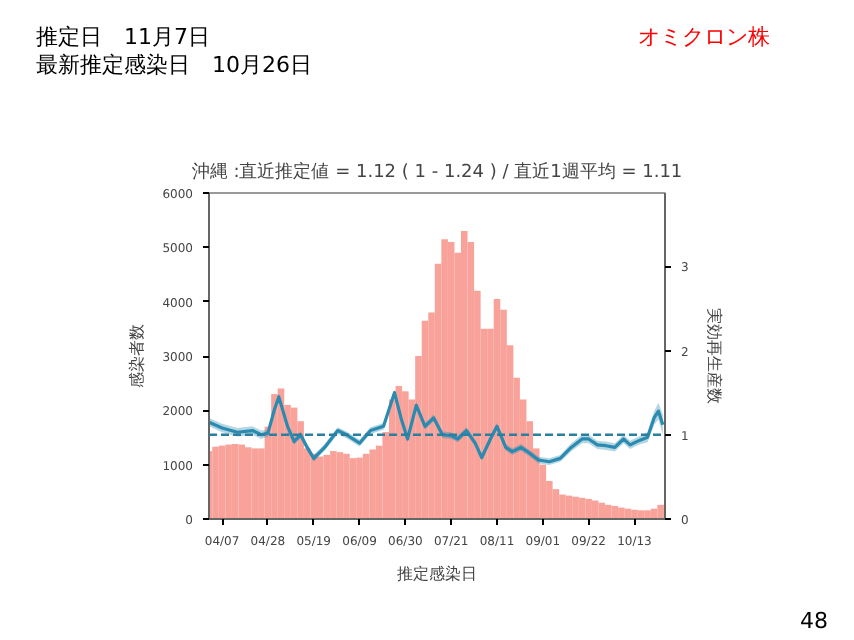 Image resolution: width=854 pixels, height=640 pixels. I want to click on chart-title: 沖縄 :直近推定値 = 1.12 ( 1 - 1.24 ) / 直近1週平均 = 1.11, so click(437, 172).